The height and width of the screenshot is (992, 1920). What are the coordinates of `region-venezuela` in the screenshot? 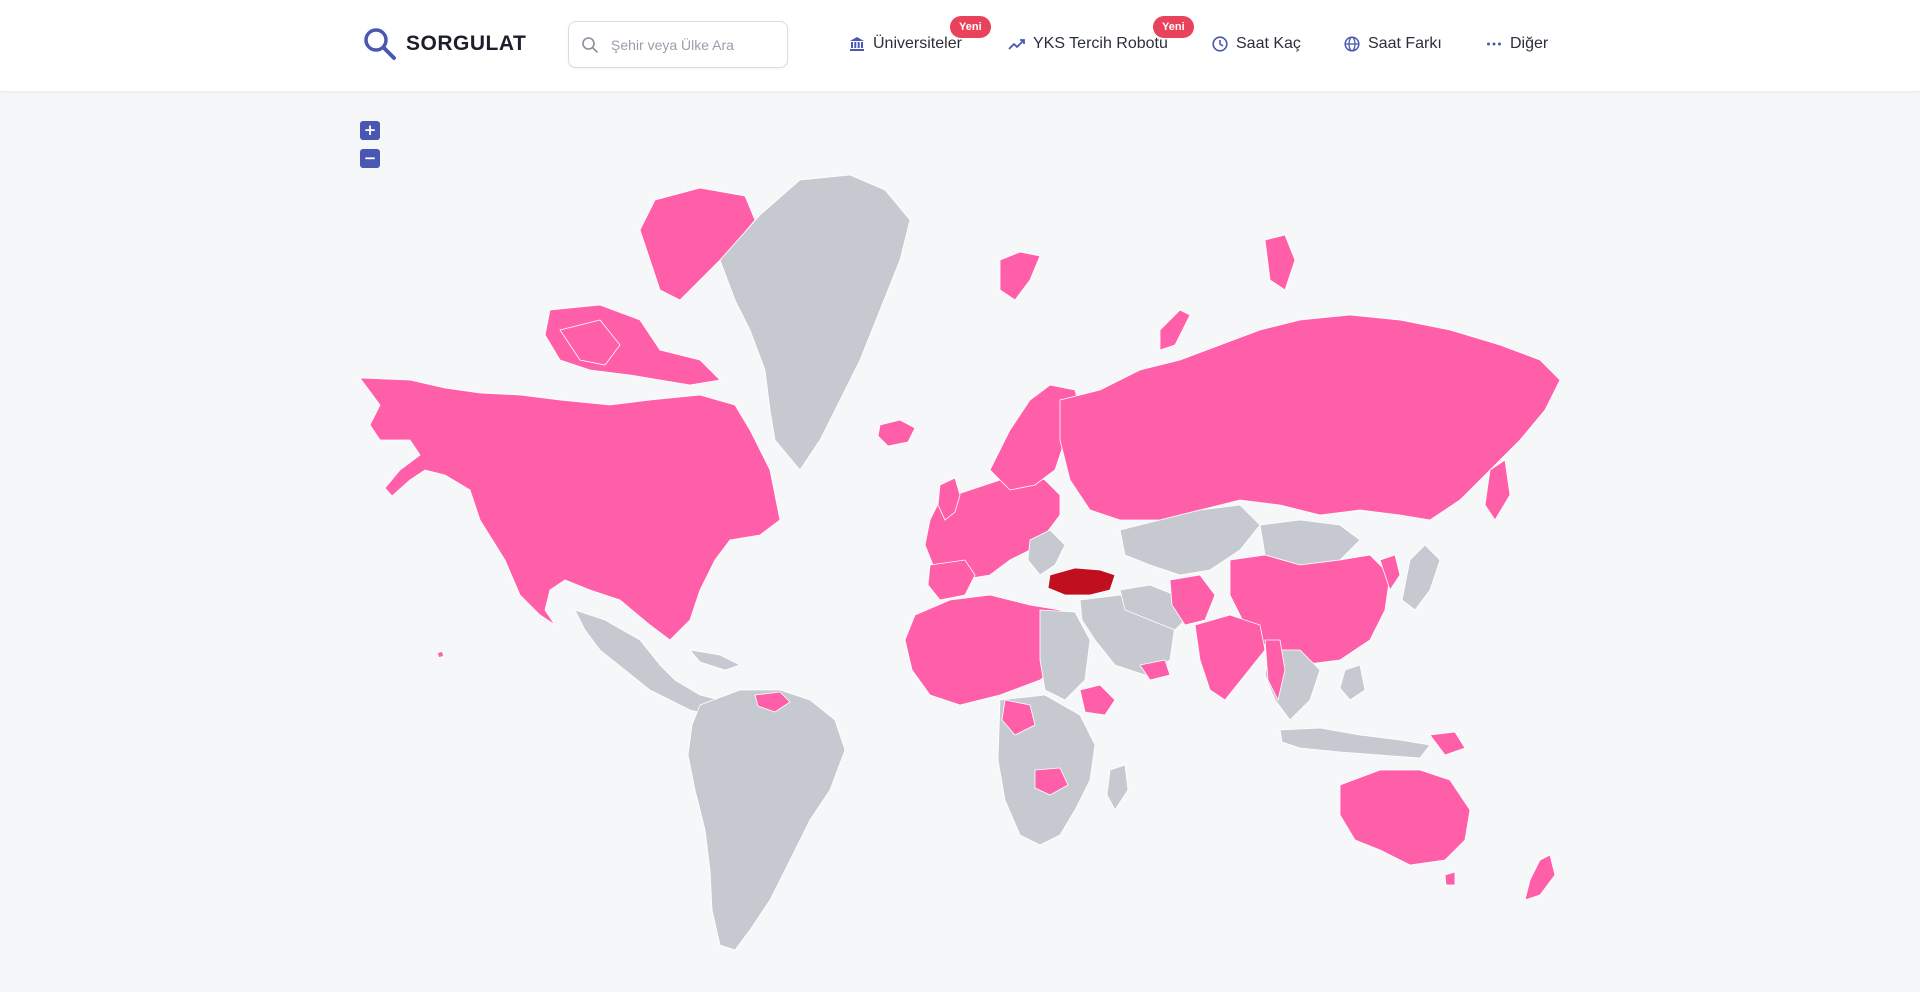 It's located at (772, 702).